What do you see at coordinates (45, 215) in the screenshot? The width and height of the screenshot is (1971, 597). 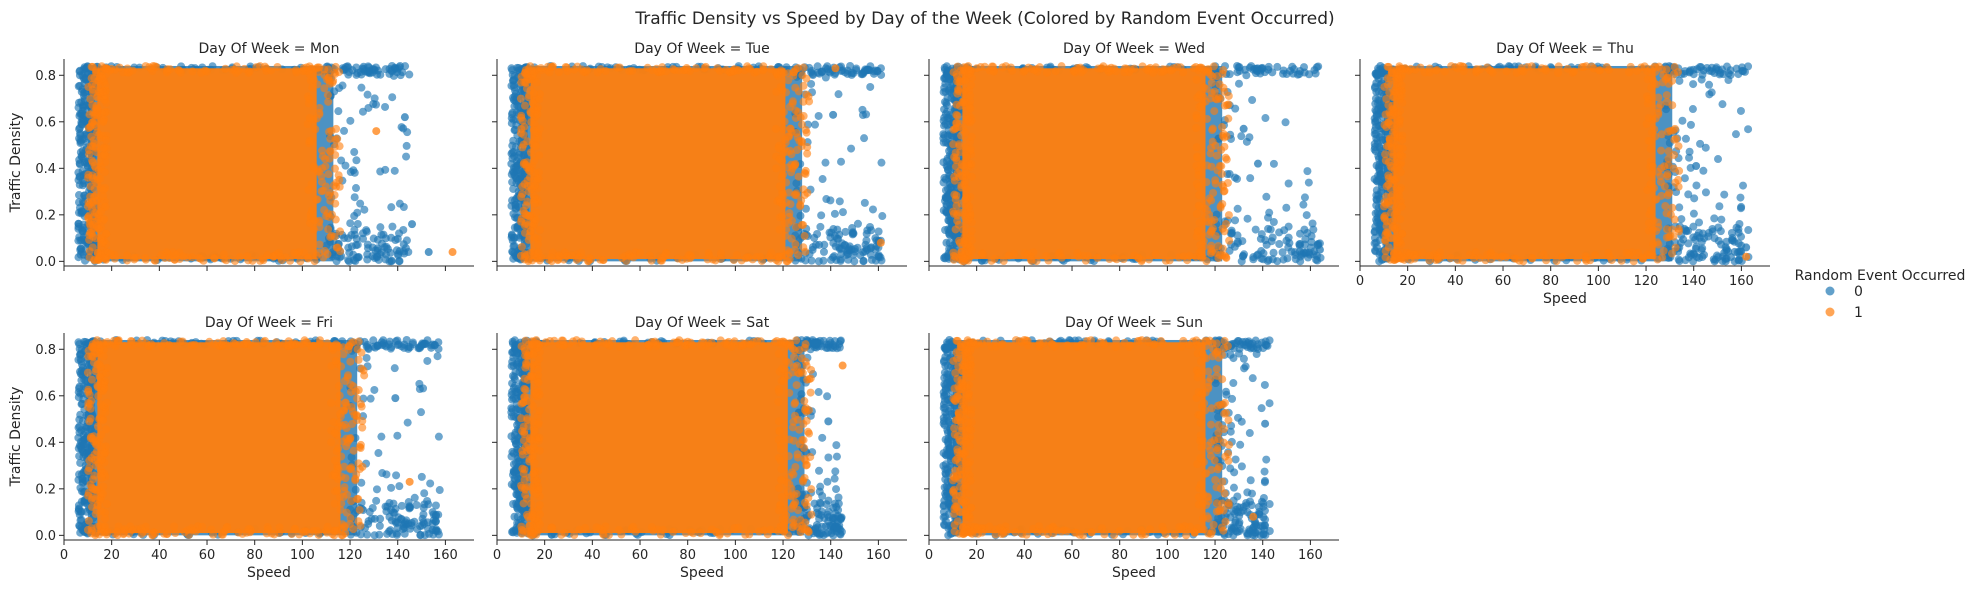 I see `y-tick-label: 0.2` at bounding box center [45, 215].